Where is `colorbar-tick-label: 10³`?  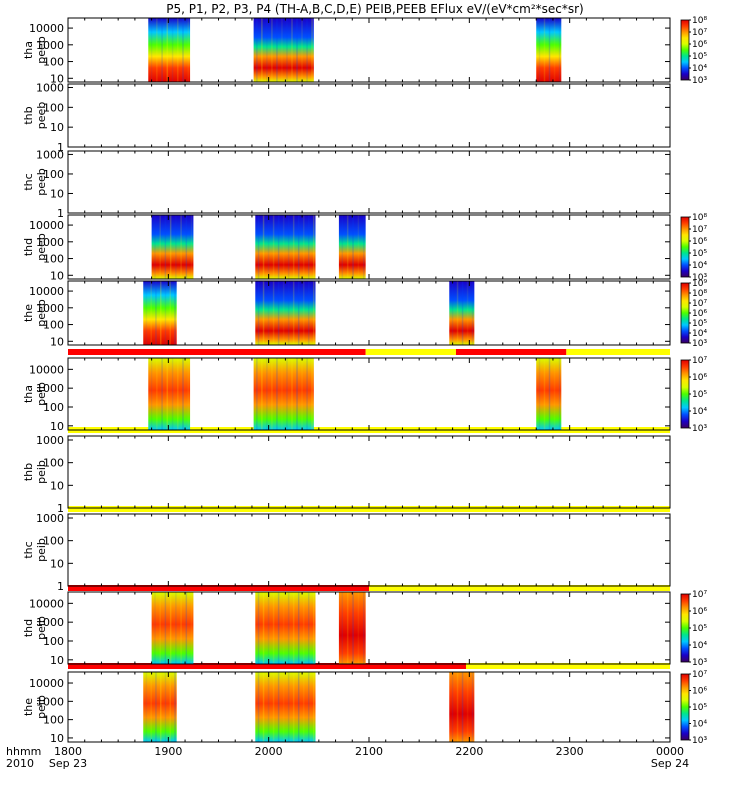
colorbar-tick-label: 10³ is located at coordinates (699, 344).